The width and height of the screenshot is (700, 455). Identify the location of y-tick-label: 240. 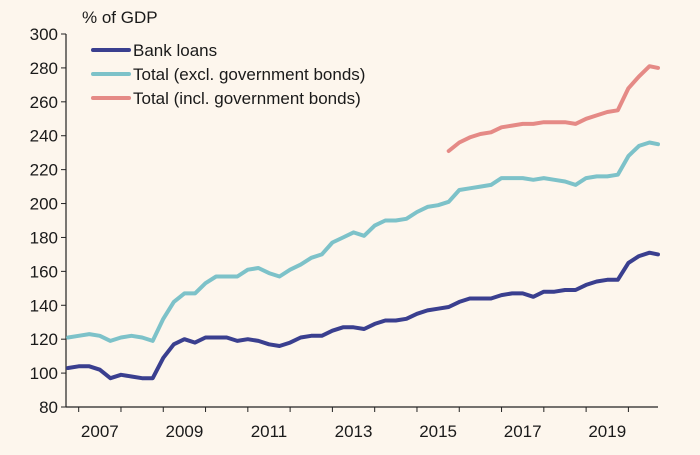
(44, 136).